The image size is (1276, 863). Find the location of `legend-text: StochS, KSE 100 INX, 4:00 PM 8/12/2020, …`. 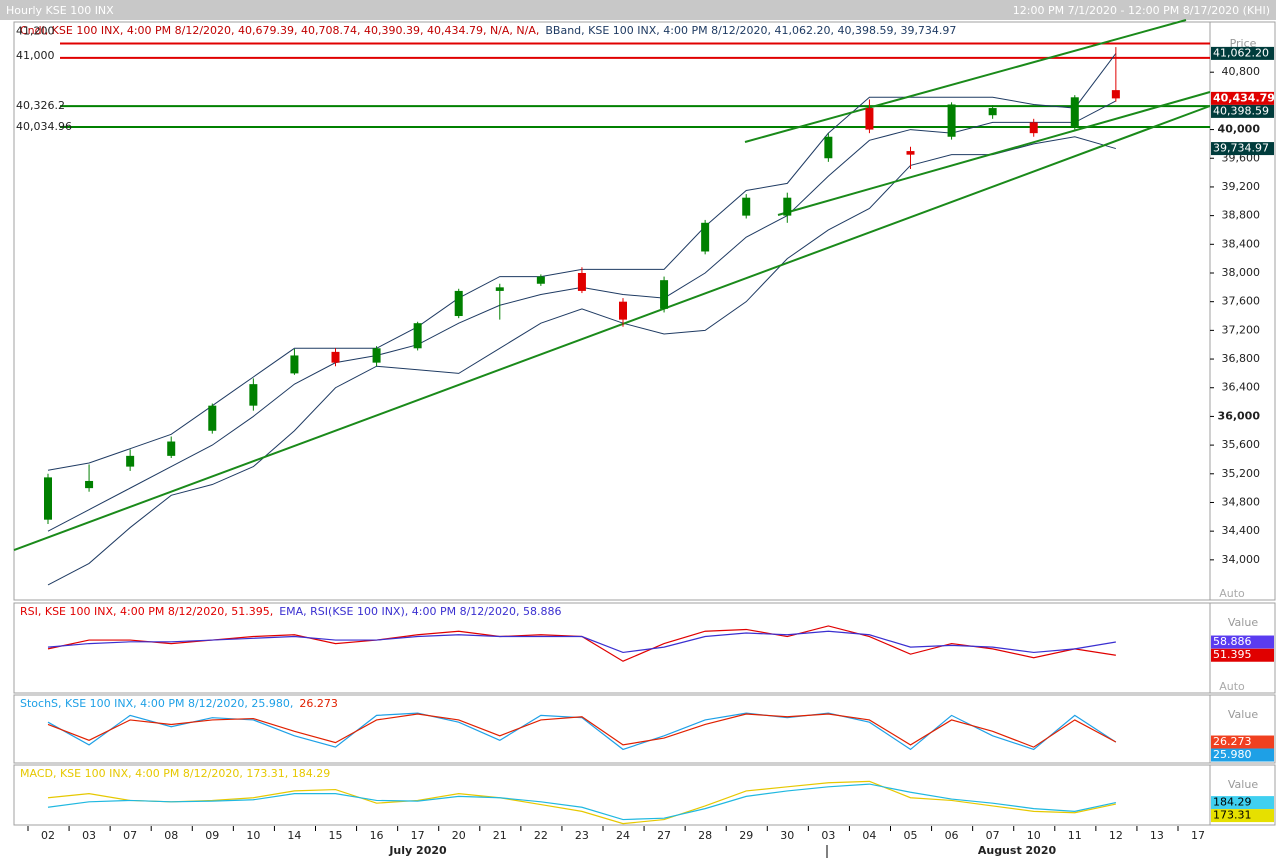

legend-text: StochS, KSE 100 INX, 4:00 PM 8/12/2020, … is located at coordinates (156, 703).